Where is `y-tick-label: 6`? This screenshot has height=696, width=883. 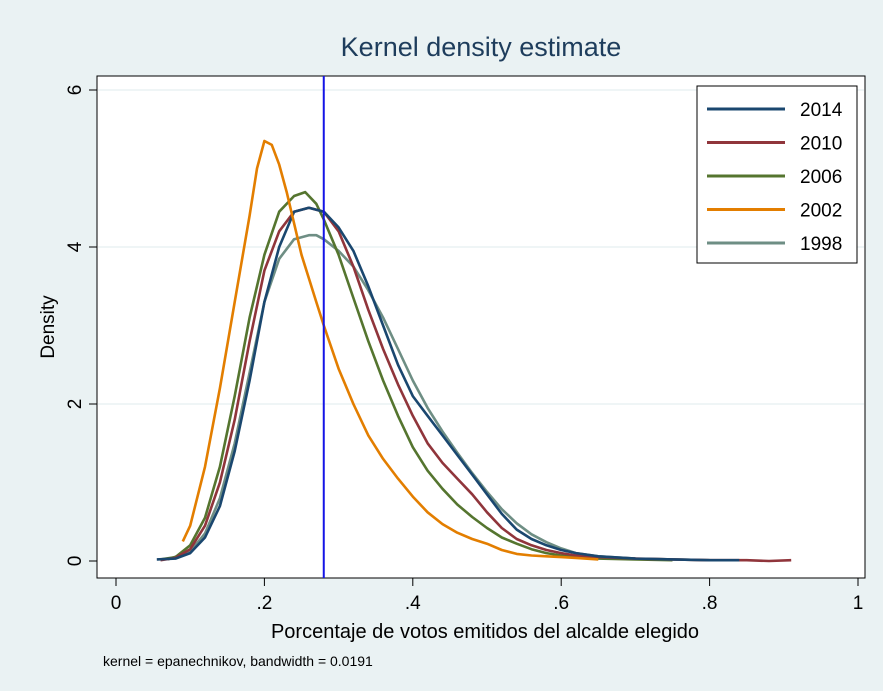
y-tick-label: 6 is located at coordinates (75, 90).